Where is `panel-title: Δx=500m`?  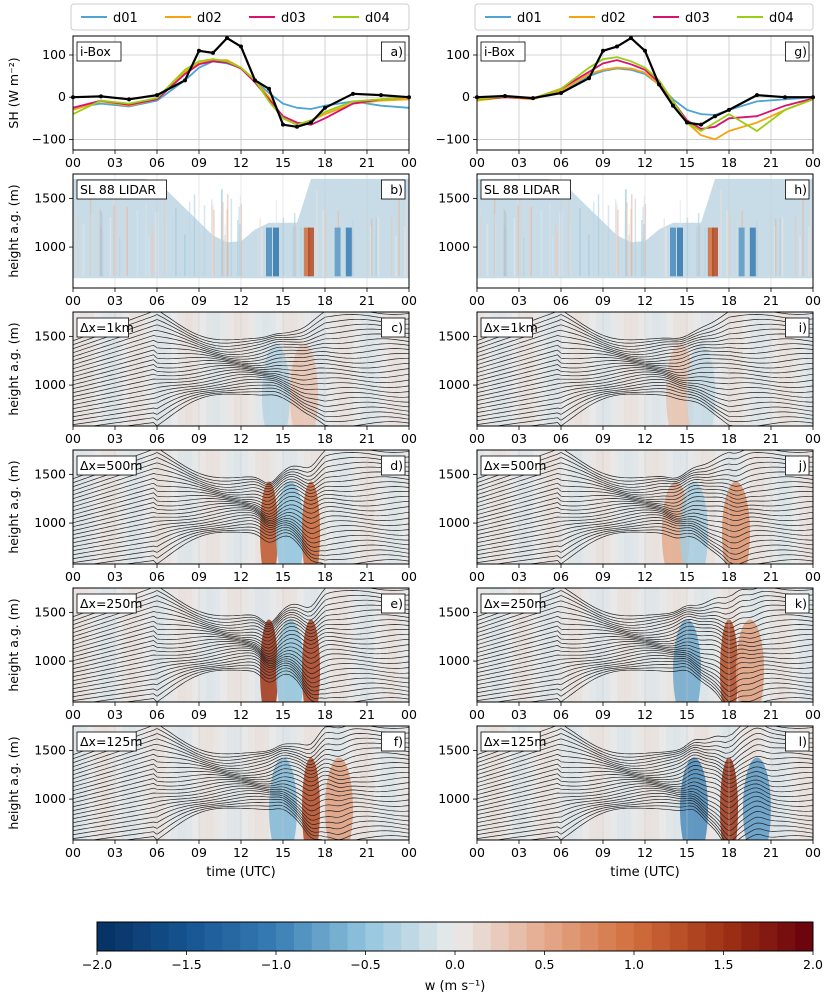 panel-title: Δx=500m is located at coordinates (515, 465).